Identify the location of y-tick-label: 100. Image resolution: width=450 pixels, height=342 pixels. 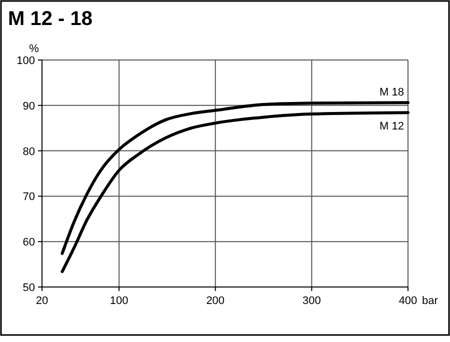
(25, 61).